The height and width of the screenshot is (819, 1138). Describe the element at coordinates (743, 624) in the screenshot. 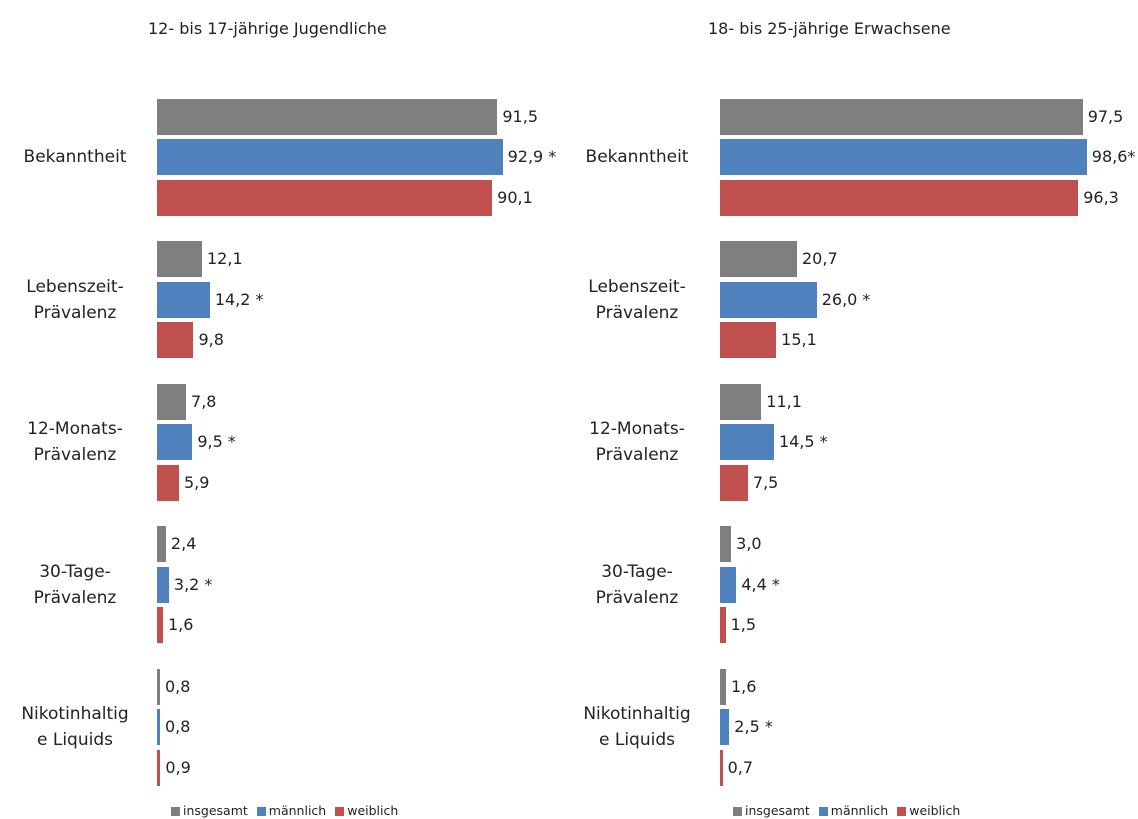

I see `value-label: 1,5` at that location.